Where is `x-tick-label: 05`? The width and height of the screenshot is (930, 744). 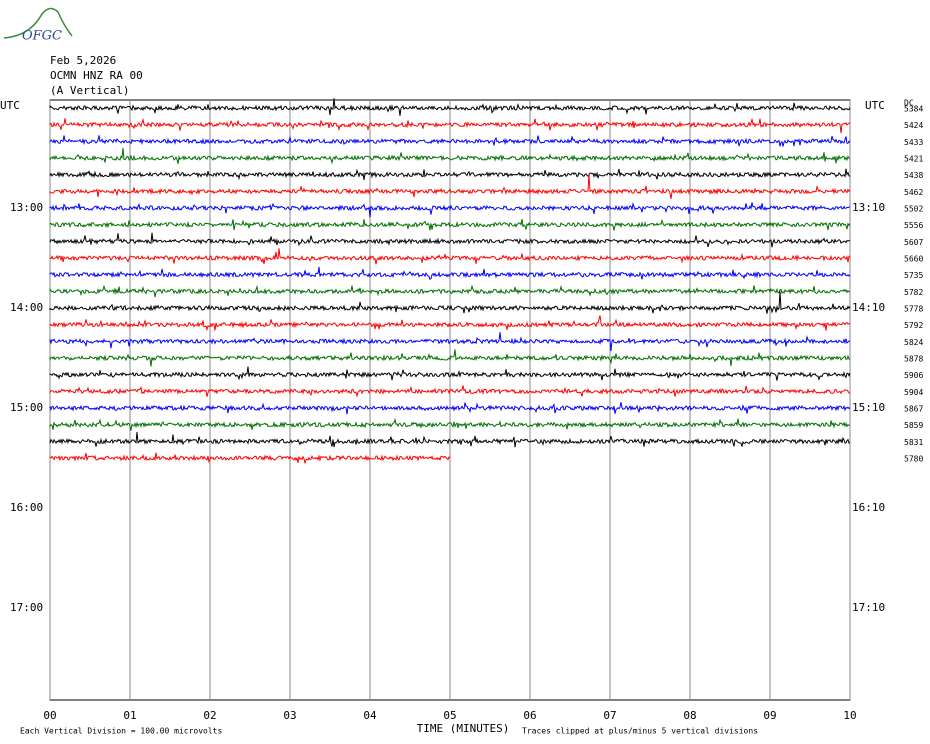
x-tick-label: 05 is located at coordinates (449, 715).